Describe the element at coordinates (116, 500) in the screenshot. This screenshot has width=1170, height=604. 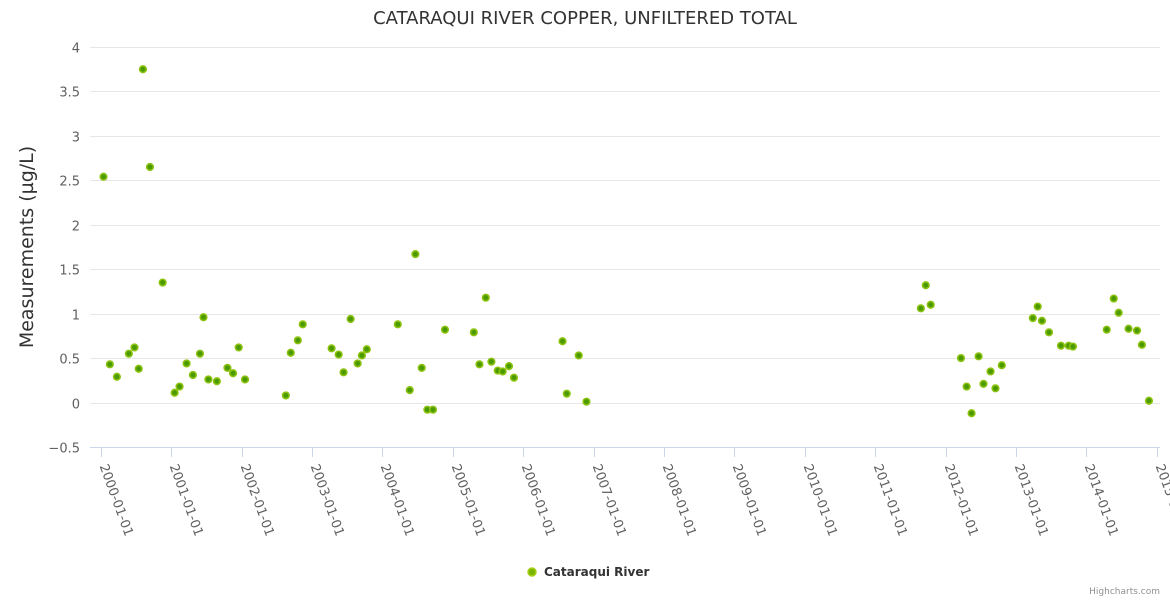
I see `x-tick-label: 2000-01-01` at that location.